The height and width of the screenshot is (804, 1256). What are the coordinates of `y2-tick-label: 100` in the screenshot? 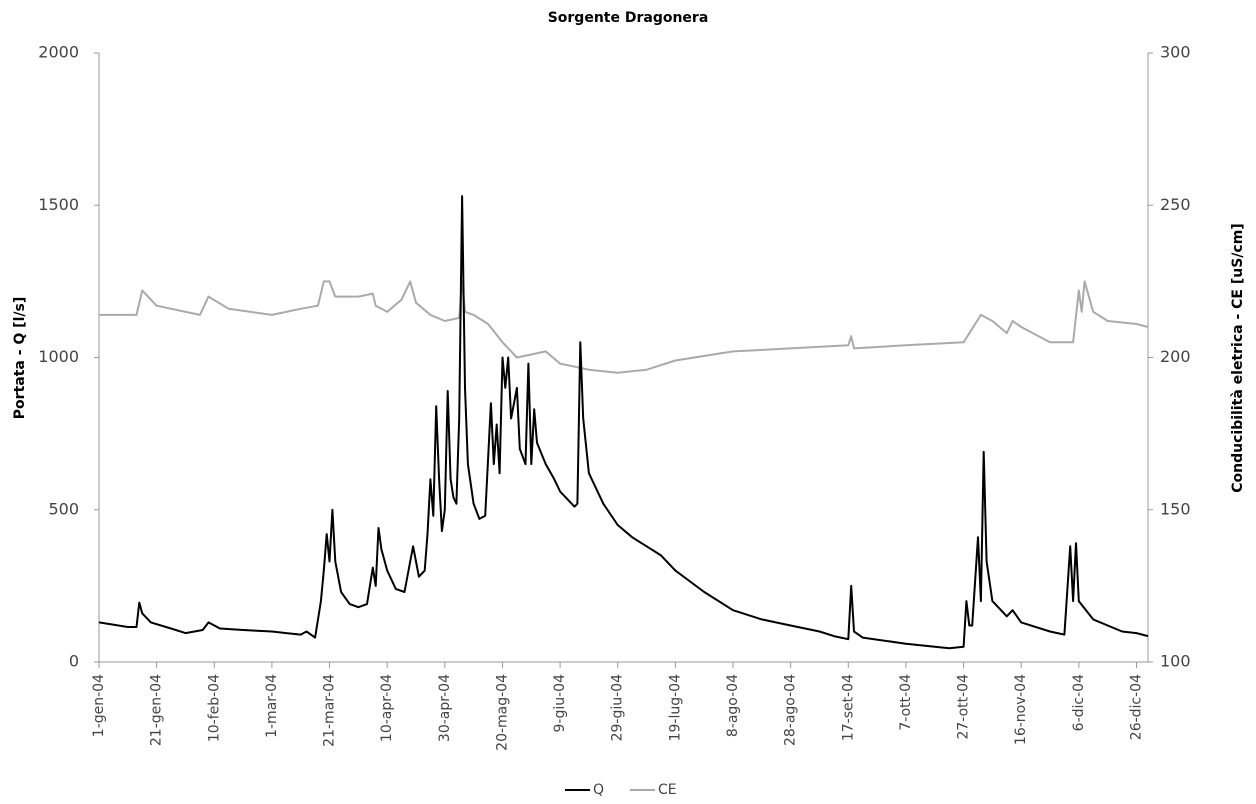 It's located at (1175, 661).